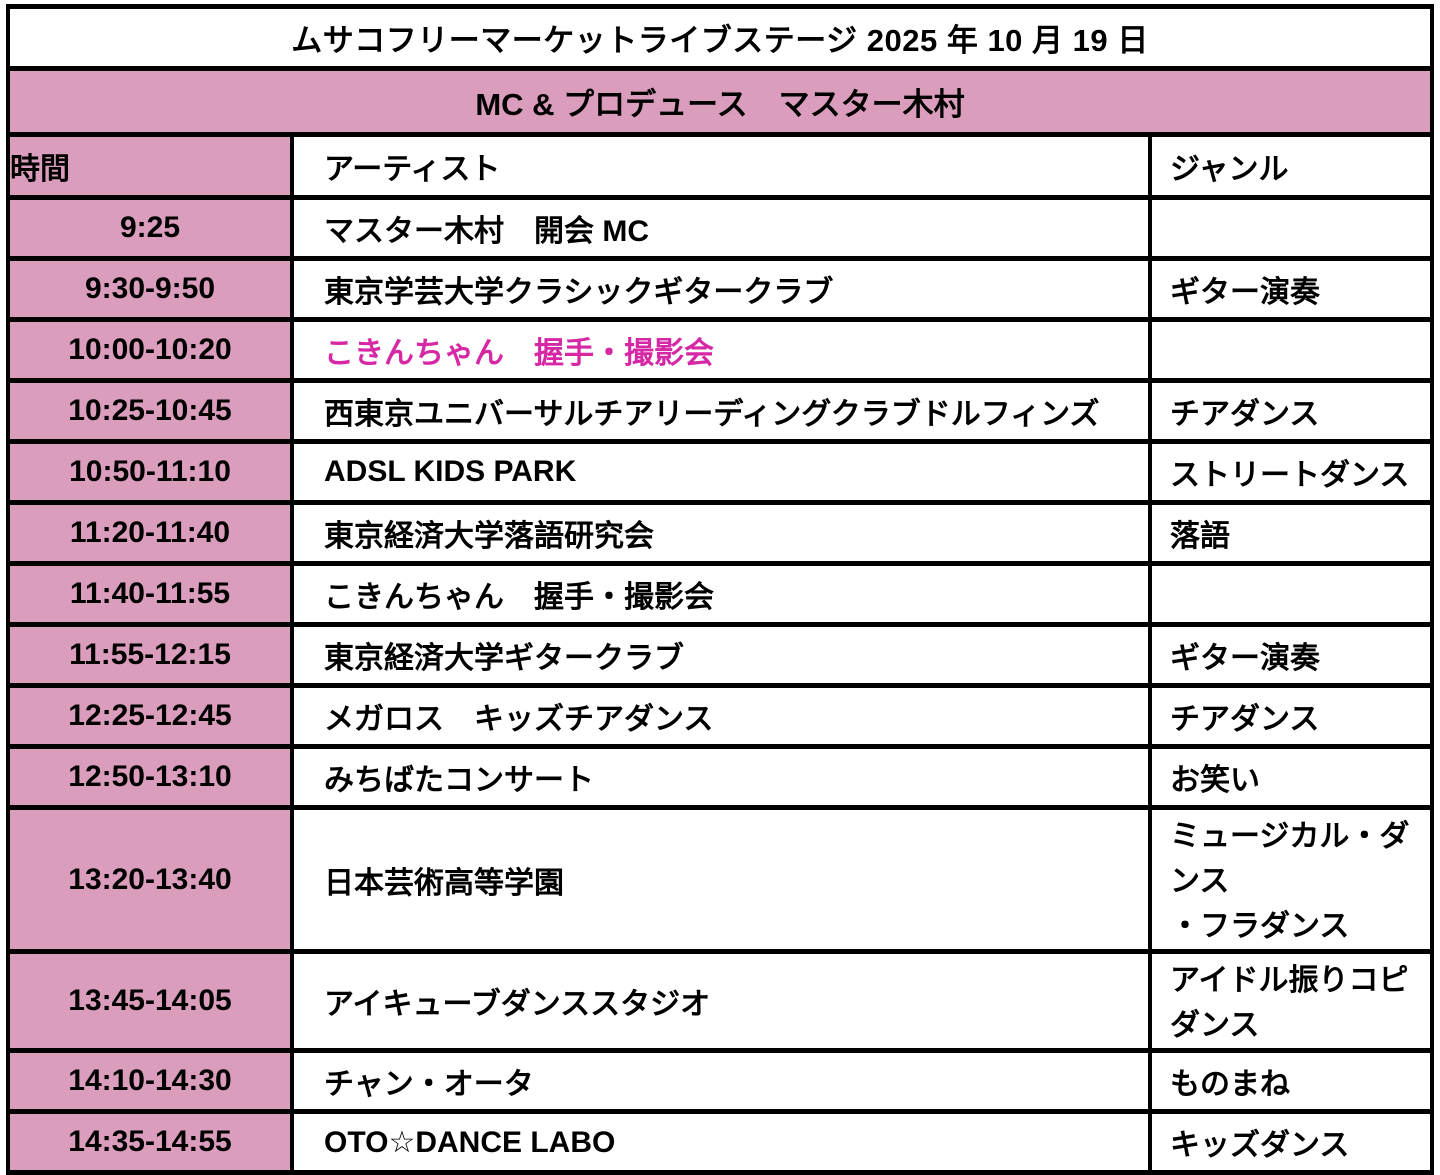 This screenshot has height=1175, width=1440. Describe the element at coordinates (150, 472) in the screenshot. I see `time-cell: 10:50-11:10` at that location.